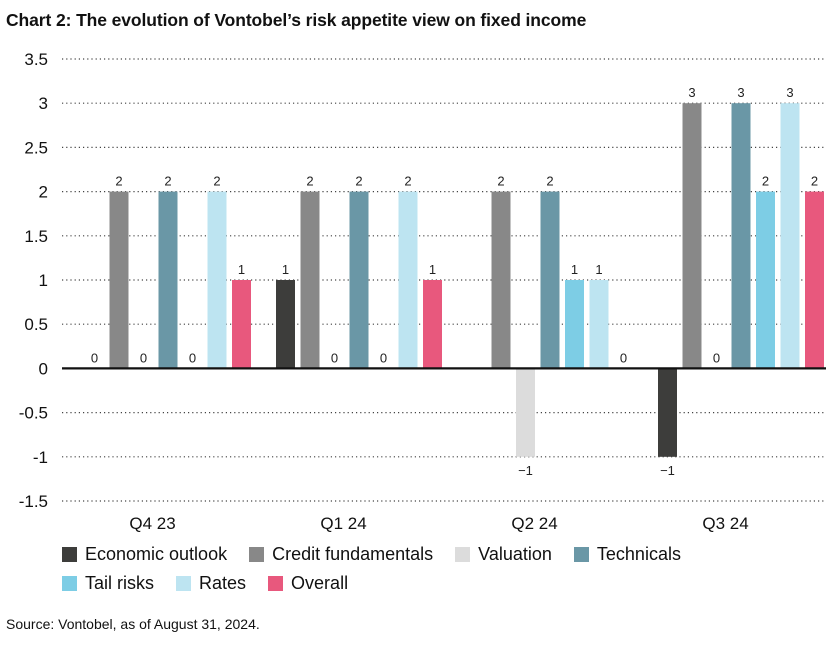 The height and width of the screenshot is (657, 835). I want to click on legend-label: Technicals, so click(638, 554).